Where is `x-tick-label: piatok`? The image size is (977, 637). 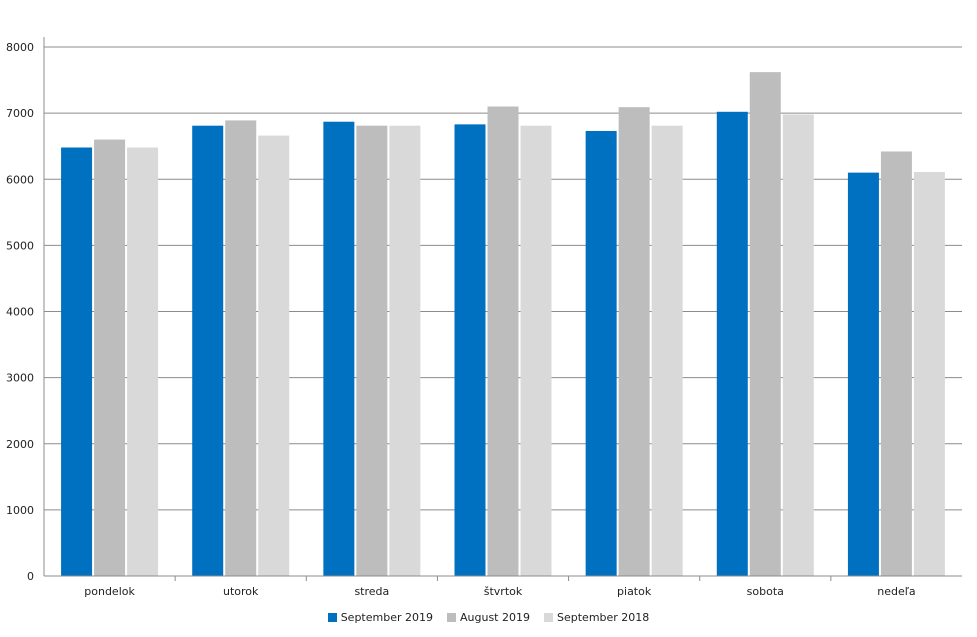
x-tick-label: piatok is located at coordinates (634, 591).